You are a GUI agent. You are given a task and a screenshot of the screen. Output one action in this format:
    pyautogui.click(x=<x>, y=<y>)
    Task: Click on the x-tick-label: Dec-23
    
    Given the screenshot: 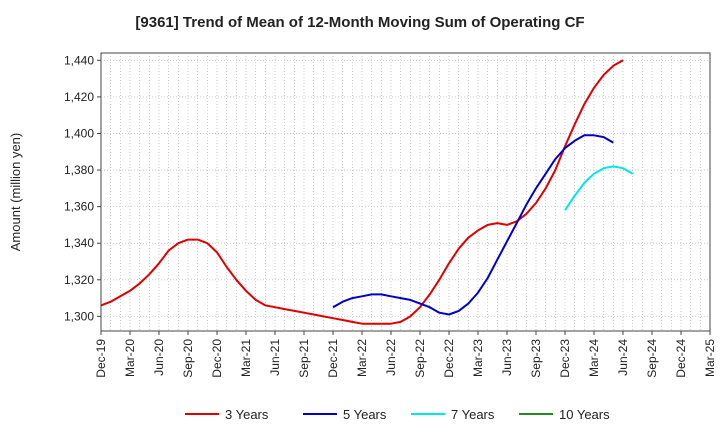 What is the action you would take?
    pyautogui.click(x=565, y=358)
    